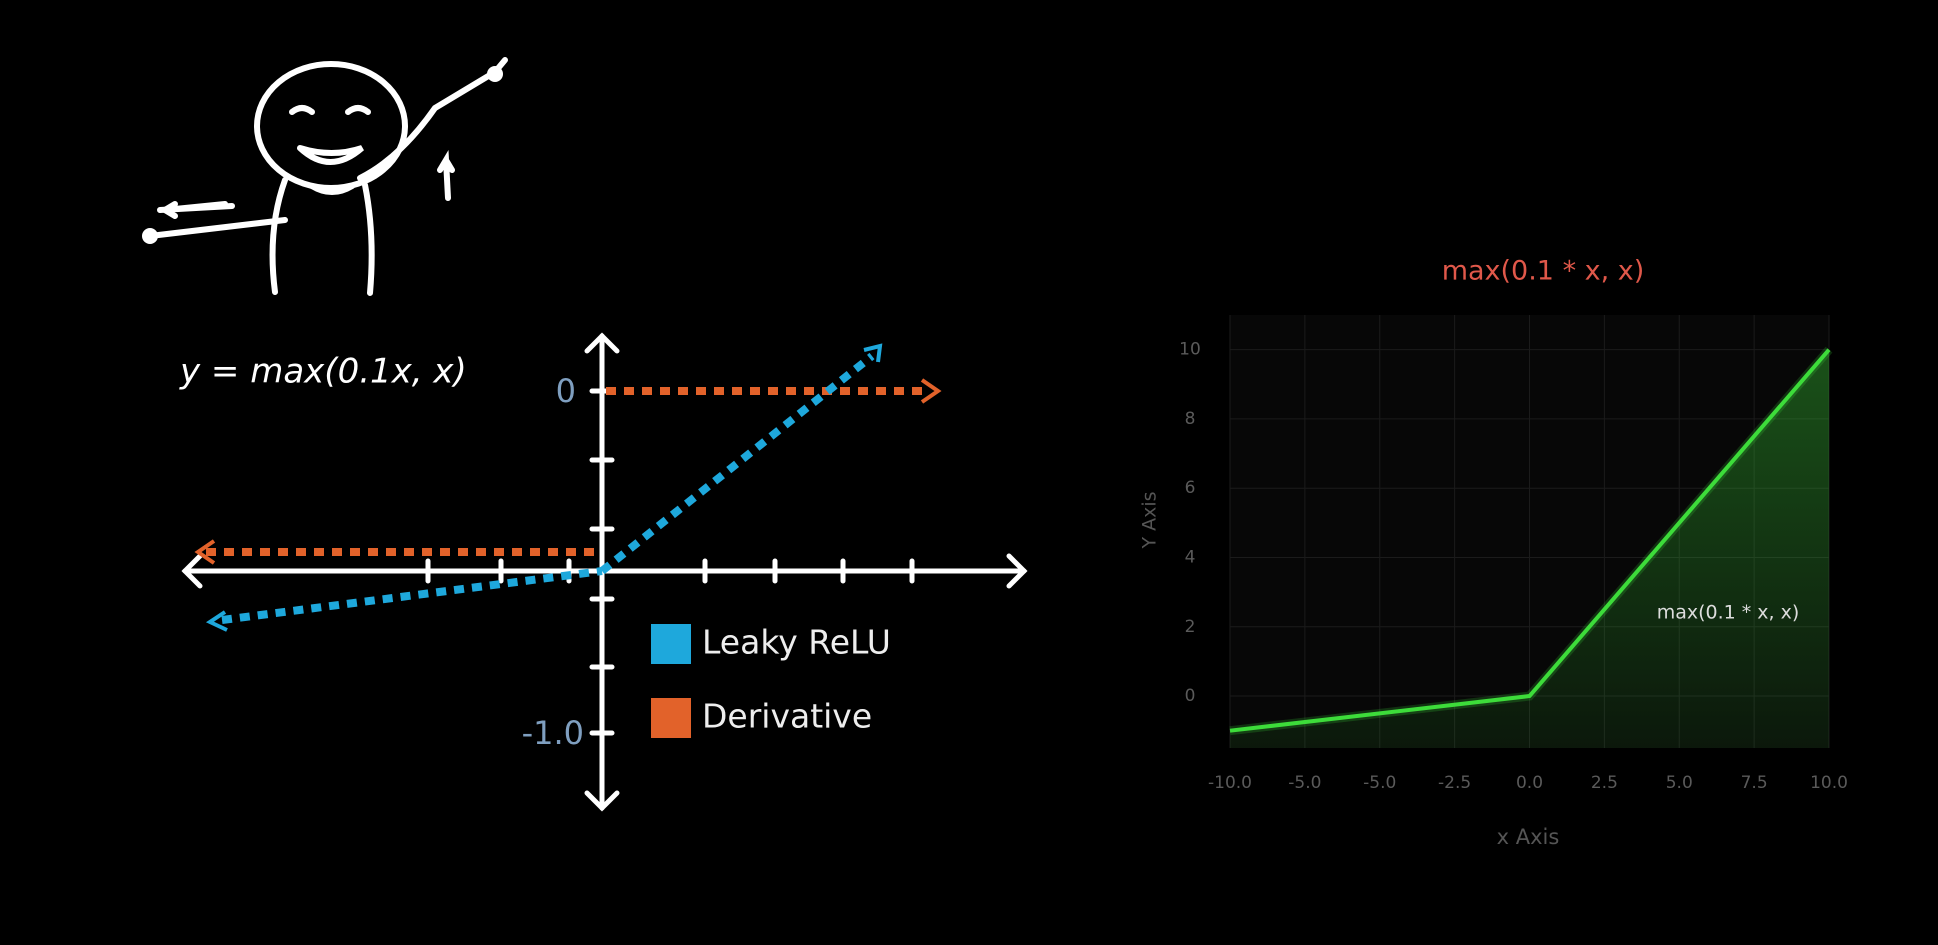 This screenshot has height=945, width=1938. Describe the element at coordinates (1754, 783) in the screenshot. I see `x-tick-label: 7.5` at that location.